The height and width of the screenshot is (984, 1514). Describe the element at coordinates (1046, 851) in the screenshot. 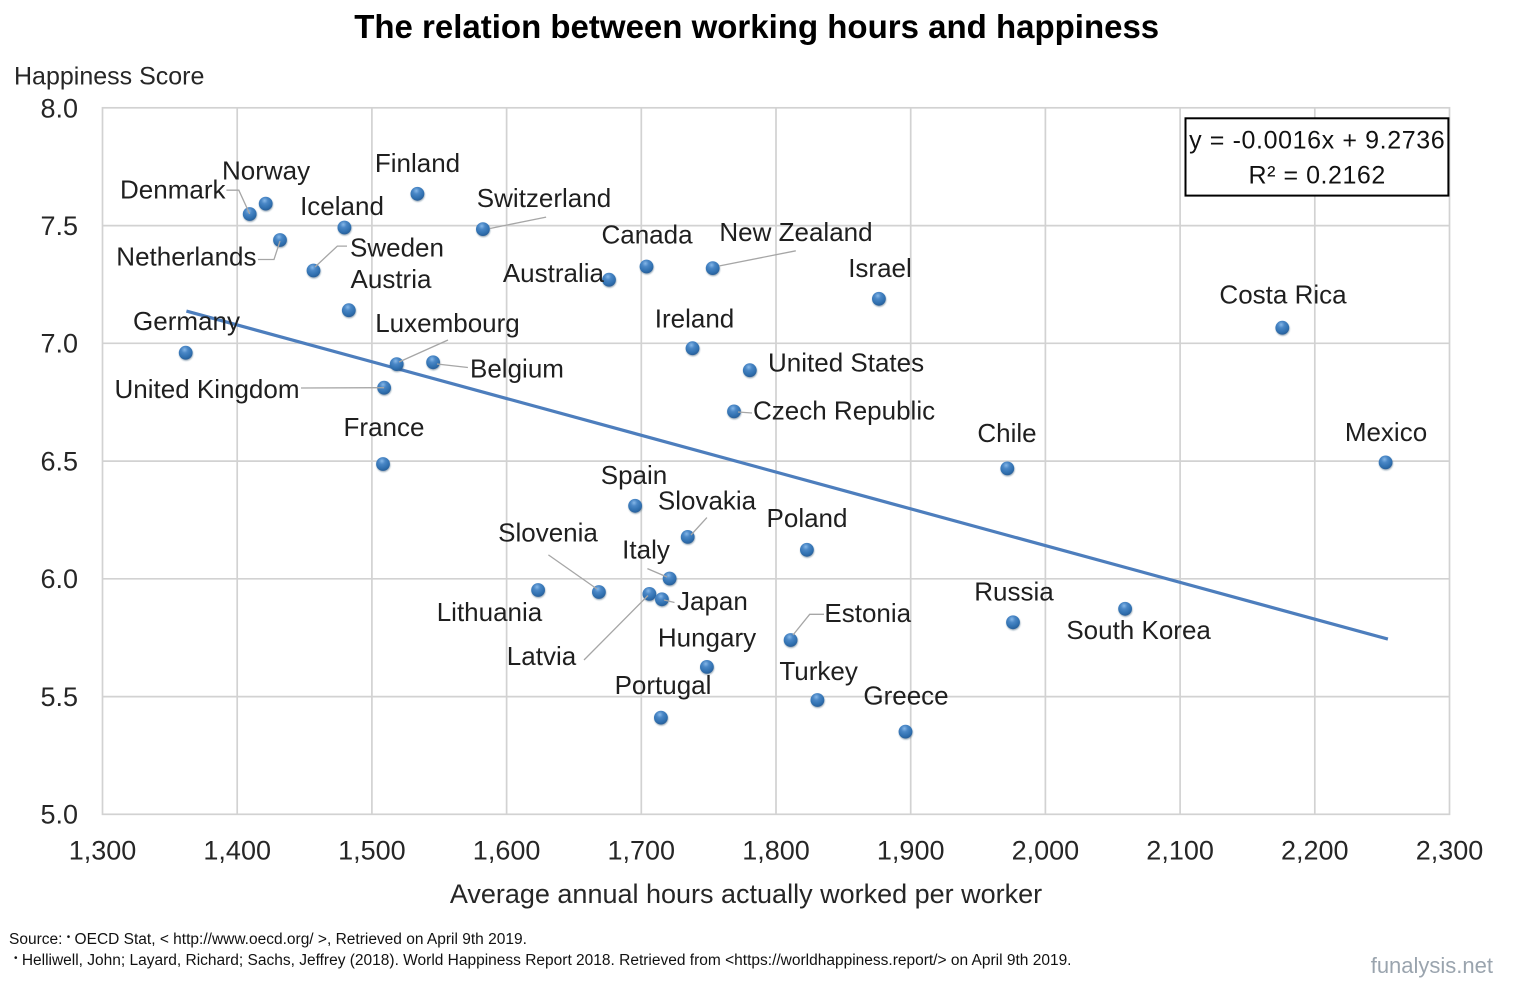

I see `svg-text: 2,000` at that location.